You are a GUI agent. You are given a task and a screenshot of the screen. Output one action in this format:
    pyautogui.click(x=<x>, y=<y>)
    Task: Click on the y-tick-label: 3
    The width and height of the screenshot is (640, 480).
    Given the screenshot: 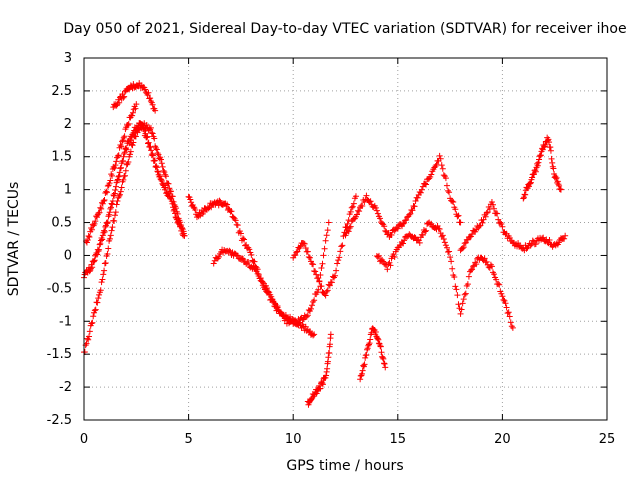 What is the action you would take?
    pyautogui.click(x=68, y=58)
    